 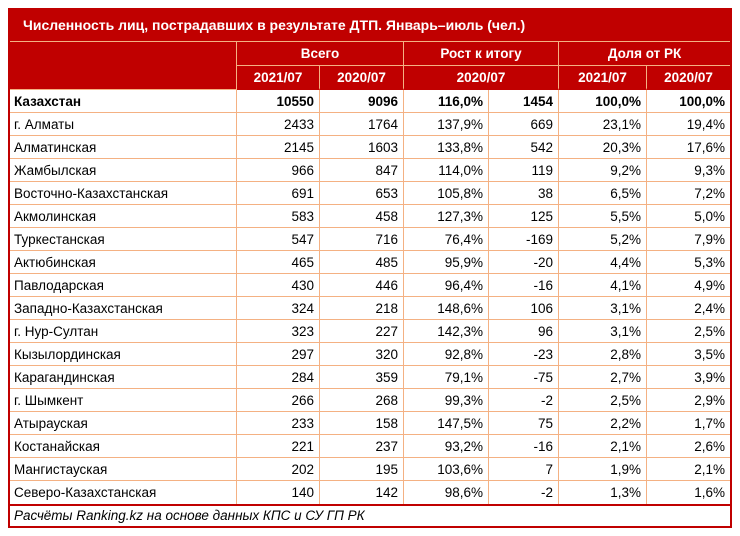 I want to click on value-cell: 2,1%, so click(x=689, y=469).